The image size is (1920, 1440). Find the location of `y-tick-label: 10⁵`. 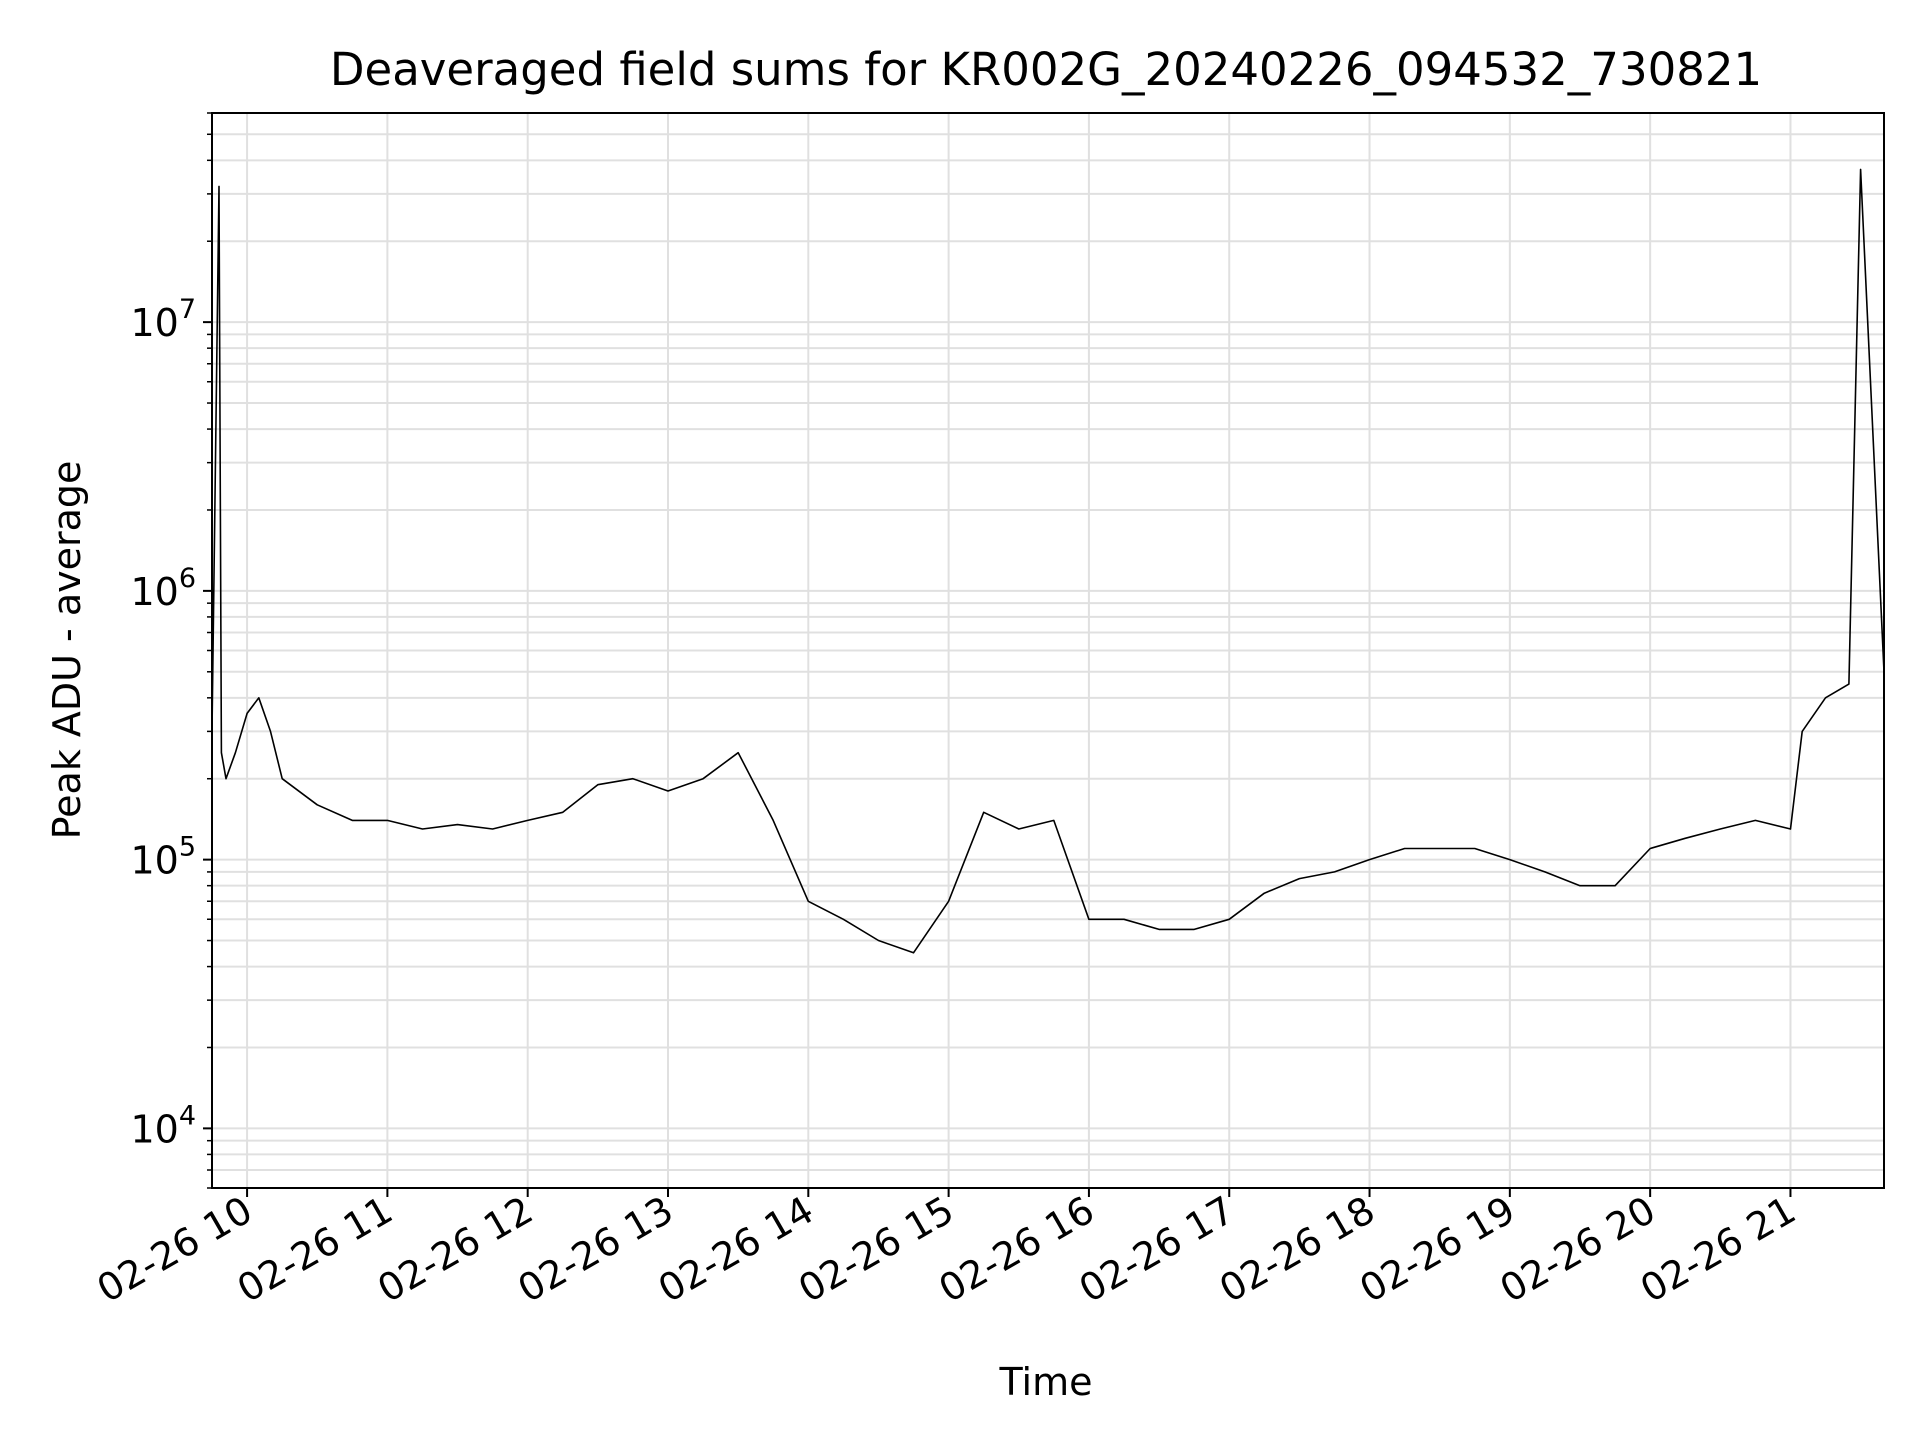

y-tick-label: 10⁵ is located at coordinates (163, 857).